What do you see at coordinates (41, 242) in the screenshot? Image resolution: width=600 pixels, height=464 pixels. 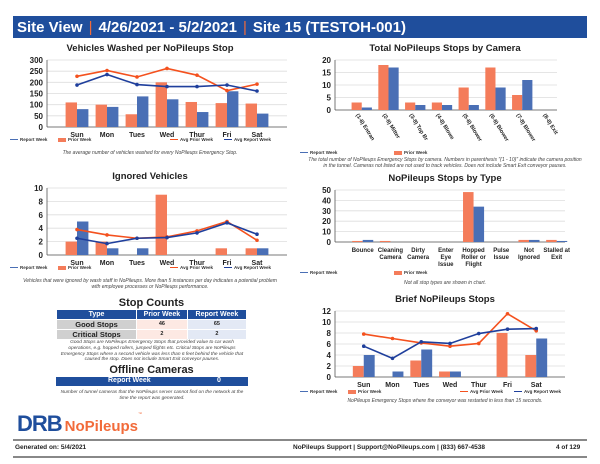 I see `y-tick-label: 2` at bounding box center [41, 242].